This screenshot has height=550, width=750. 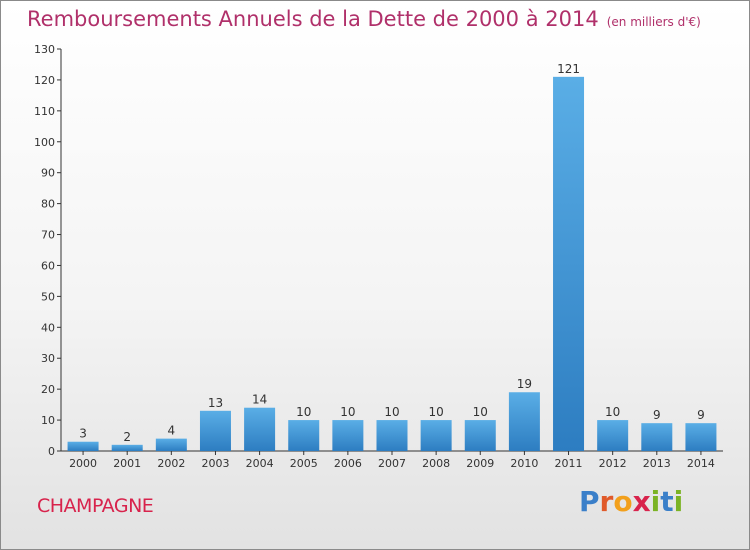 I want to click on y-tick-label: 100, so click(x=44, y=142).